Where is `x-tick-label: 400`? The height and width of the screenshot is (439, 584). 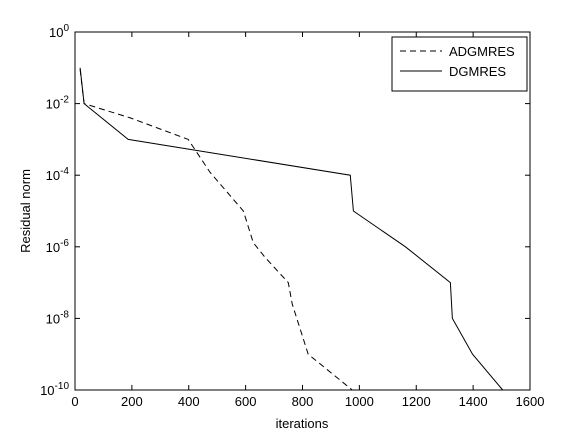 x-tick-label: 400 is located at coordinates (189, 401).